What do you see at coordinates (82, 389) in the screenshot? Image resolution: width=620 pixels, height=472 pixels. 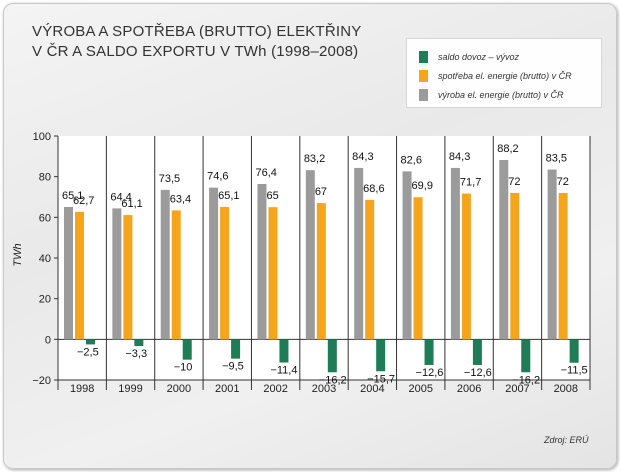 I see `x-tick-label: 1998` at bounding box center [82, 389].